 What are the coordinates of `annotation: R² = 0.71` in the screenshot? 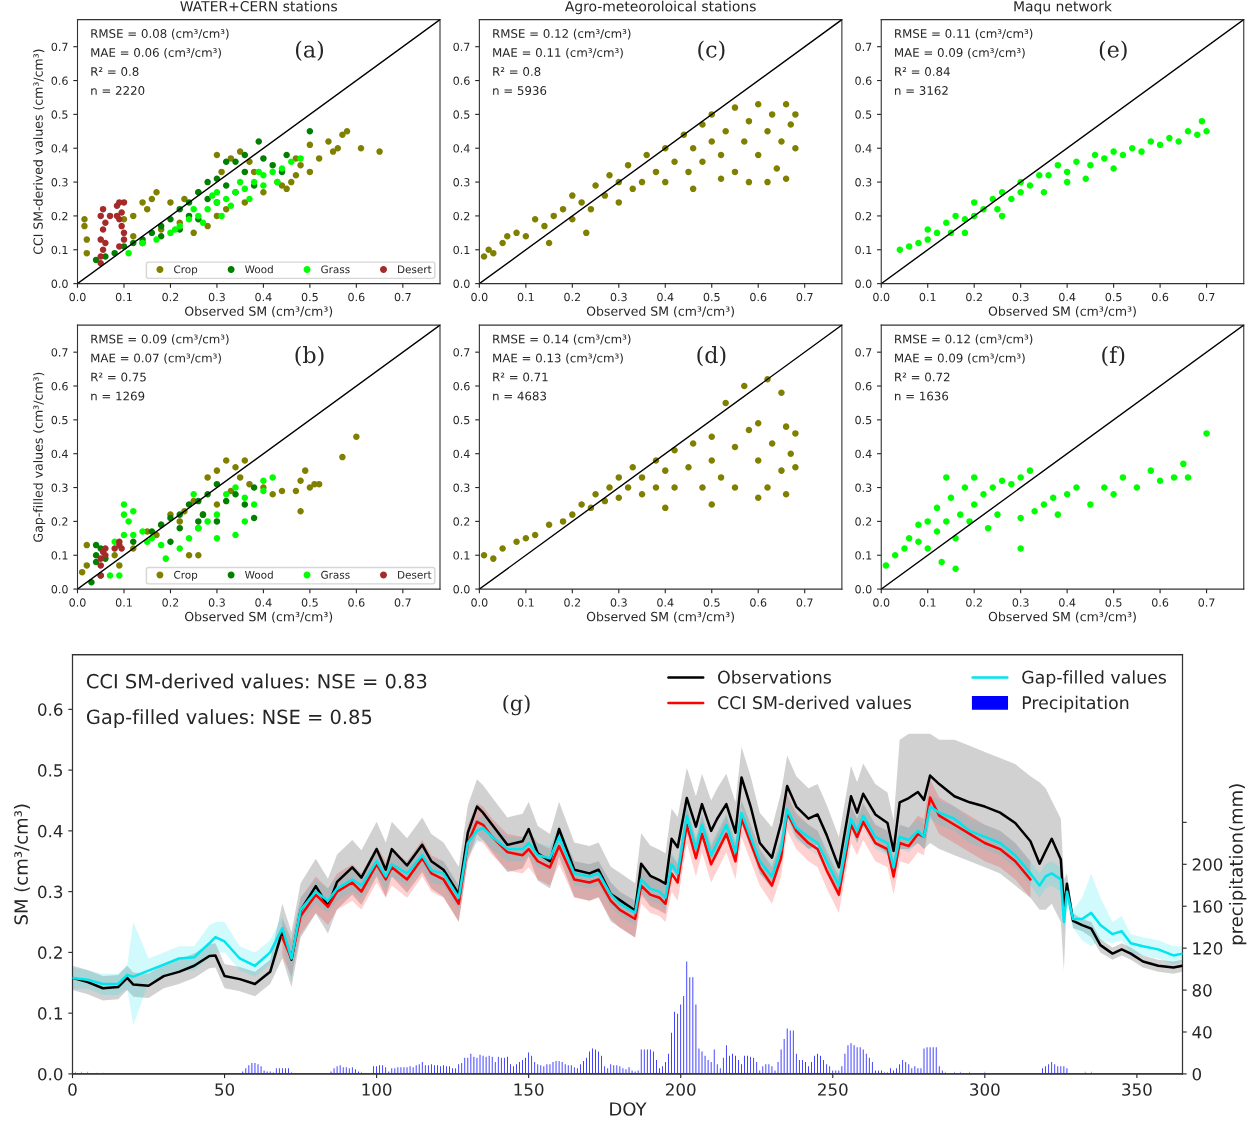 It's located at (520, 377).